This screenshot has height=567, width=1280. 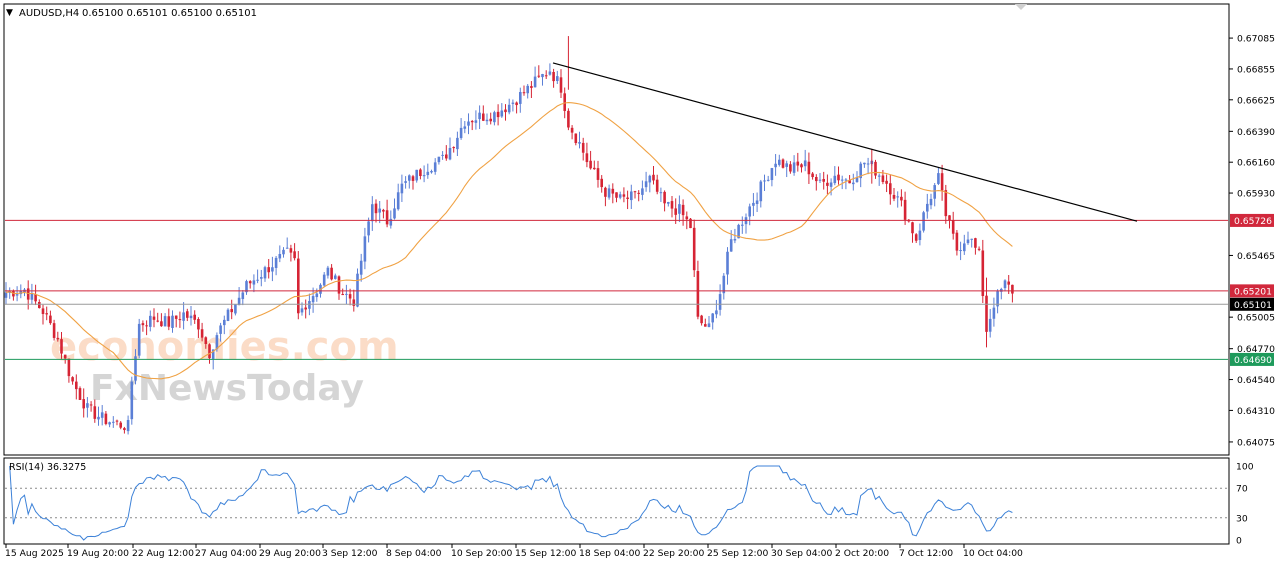 What do you see at coordinates (226, 553) in the screenshot?
I see `time-tick-label: 27 Aug 04:00` at bounding box center [226, 553].